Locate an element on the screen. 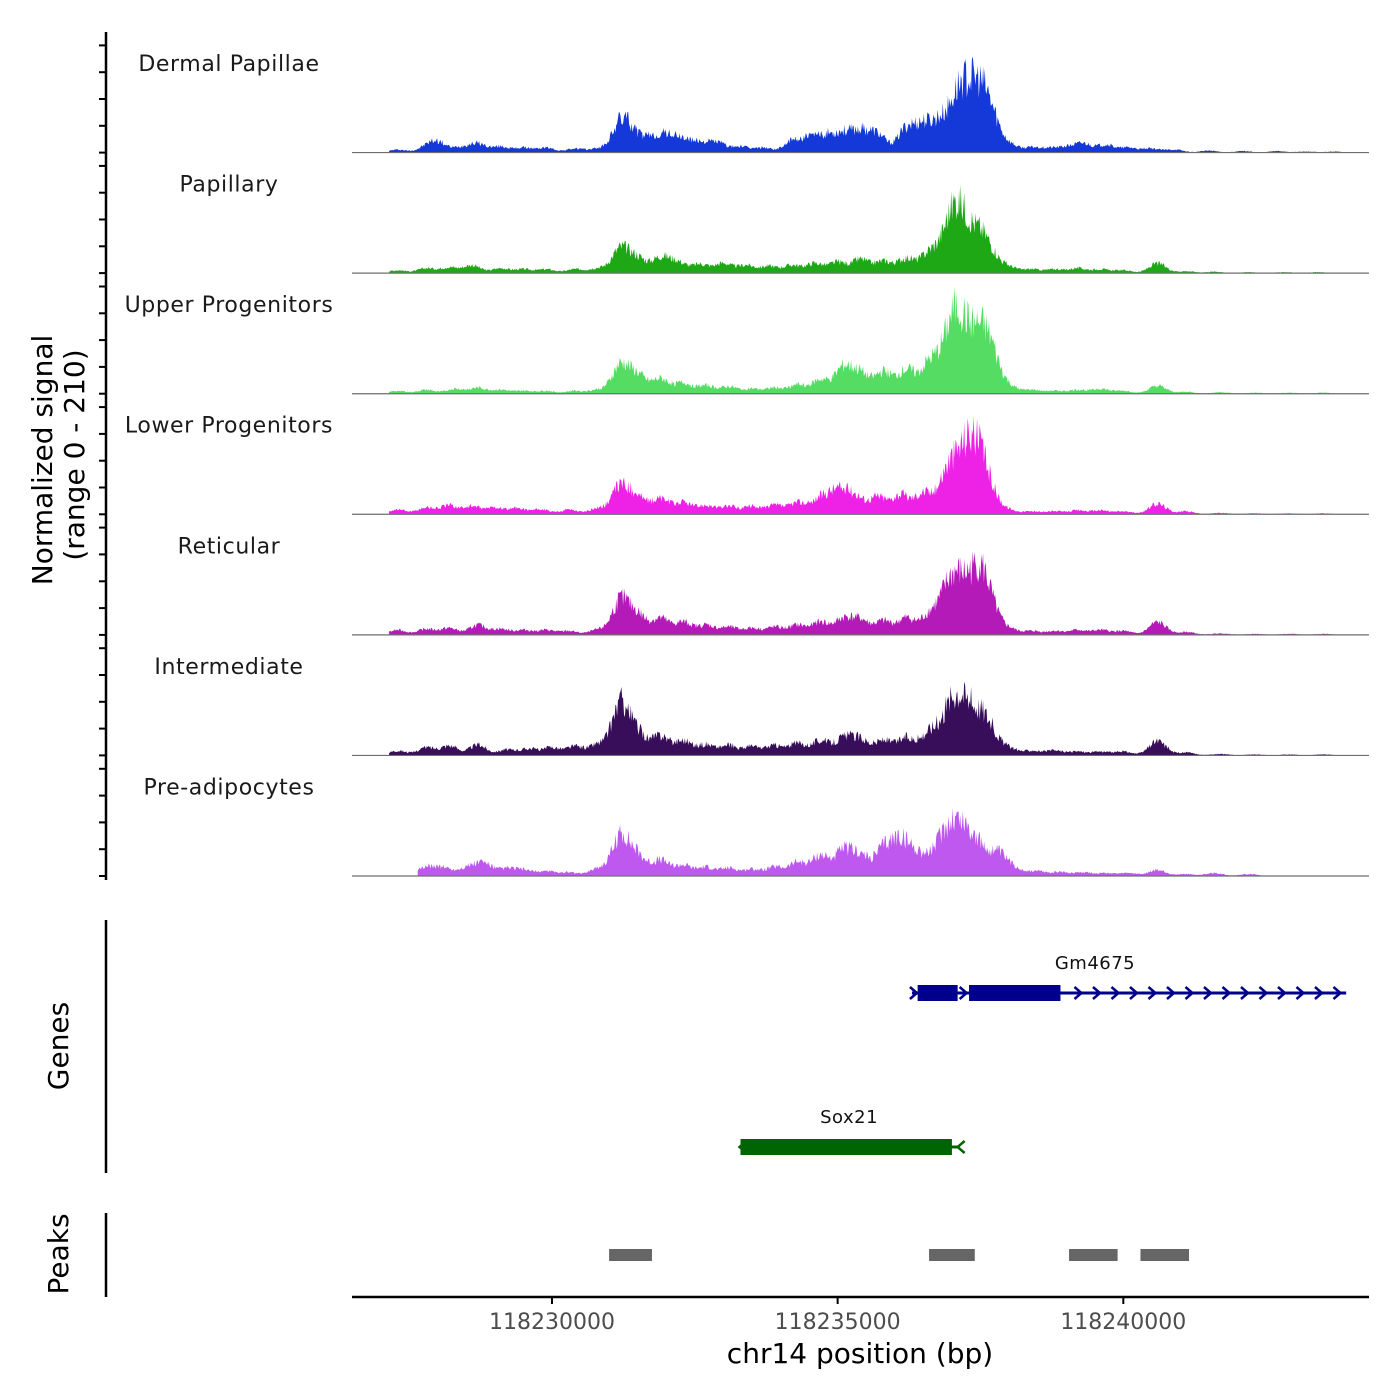 This screenshot has height=1400, width=1400. peaks-panel-label: Peaks is located at coordinates (58, 1253).